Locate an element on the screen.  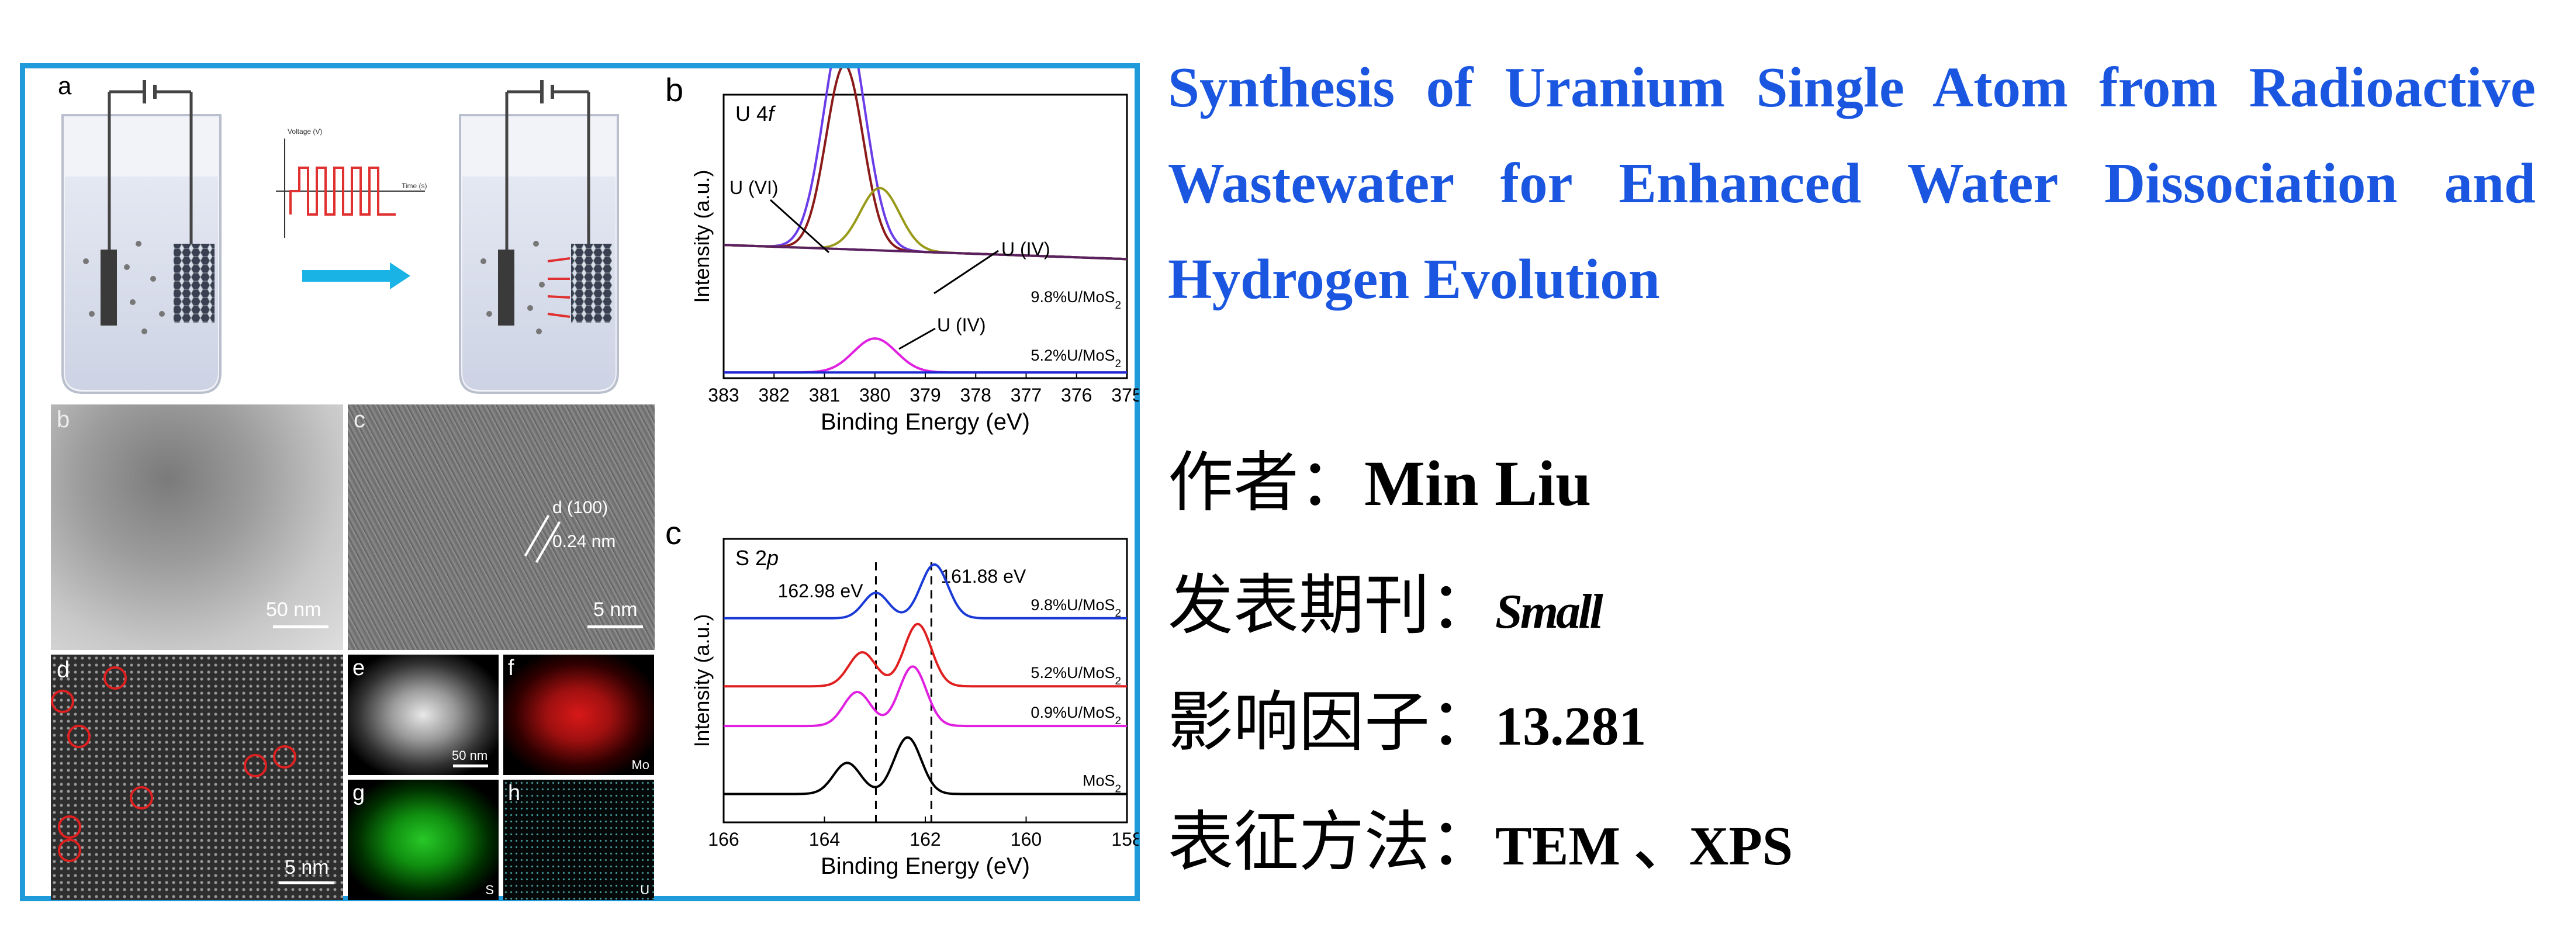
schematic-x-axis-label: Time (s) is located at coordinates (414, 186).